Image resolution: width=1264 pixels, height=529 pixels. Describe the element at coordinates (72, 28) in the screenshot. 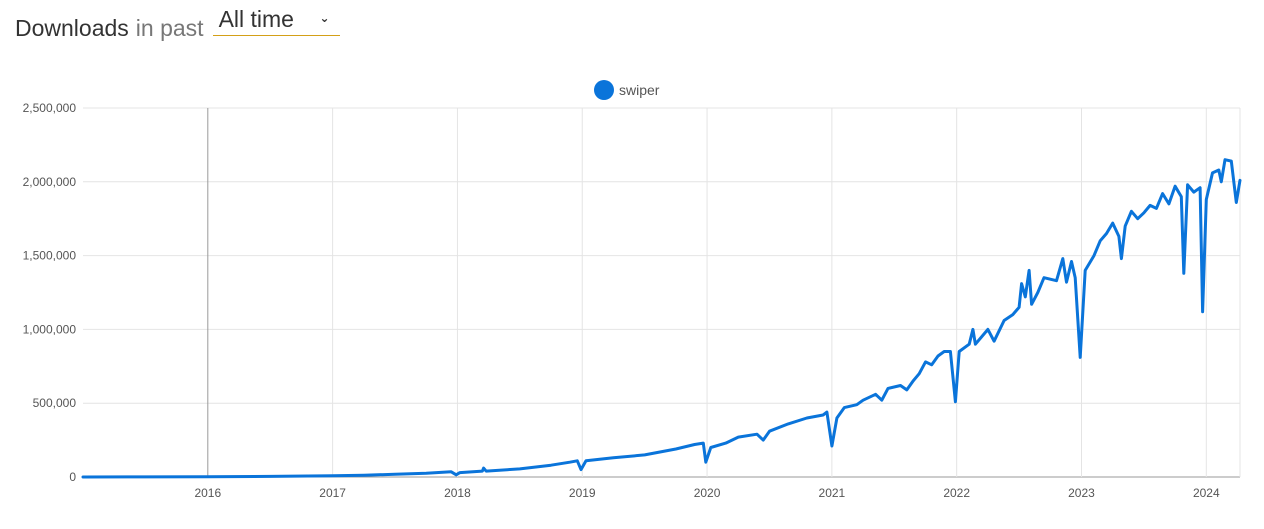

I see `page-title: Downloads` at that location.